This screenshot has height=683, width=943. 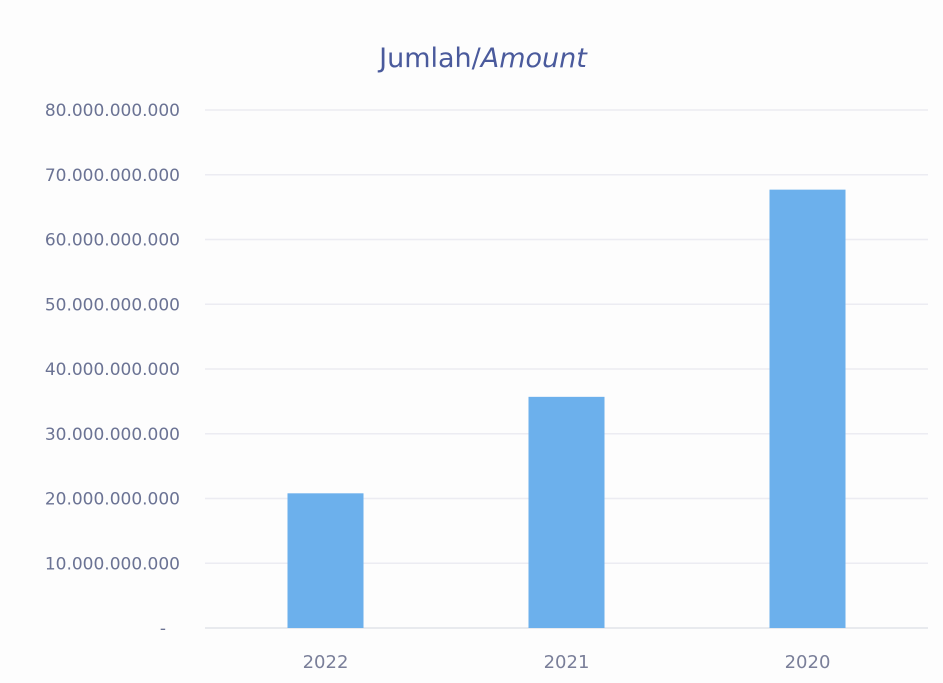 What do you see at coordinates (112, 564) in the screenshot?
I see `y-tick-label: 10.000.000.000` at bounding box center [112, 564].